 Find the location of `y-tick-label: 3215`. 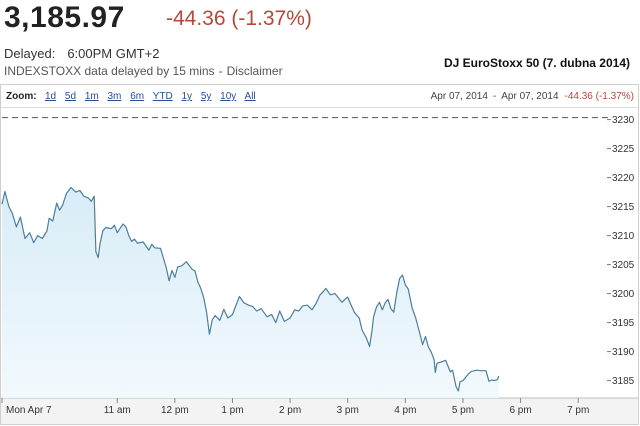

y-tick-label: 3215 is located at coordinates (623, 207).